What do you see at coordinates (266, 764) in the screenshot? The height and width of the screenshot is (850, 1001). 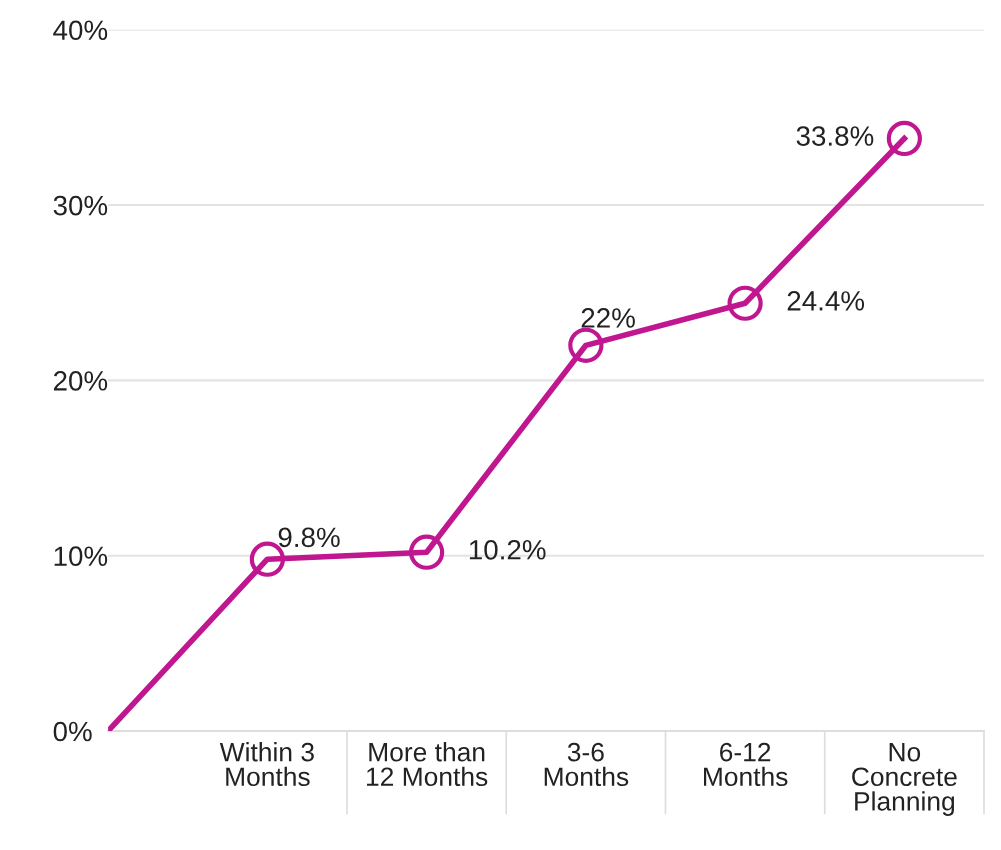 I see `x-tick-label: Within 3 Months` at bounding box center [266, 764].